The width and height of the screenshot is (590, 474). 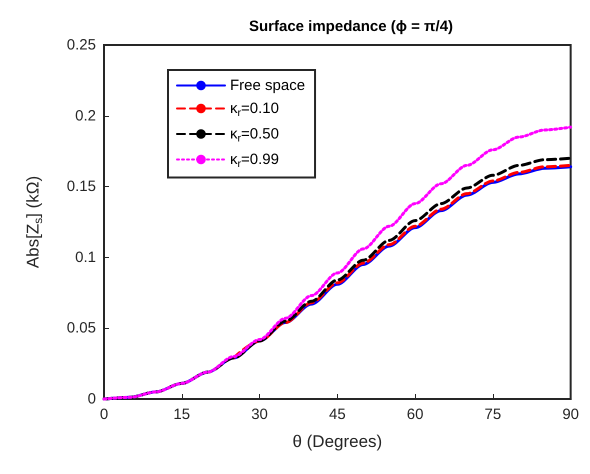 What do you see at coordinates (570, 414) in the screenshot?
I see `x-tick-label: 90` at bounding box center [570, 414].